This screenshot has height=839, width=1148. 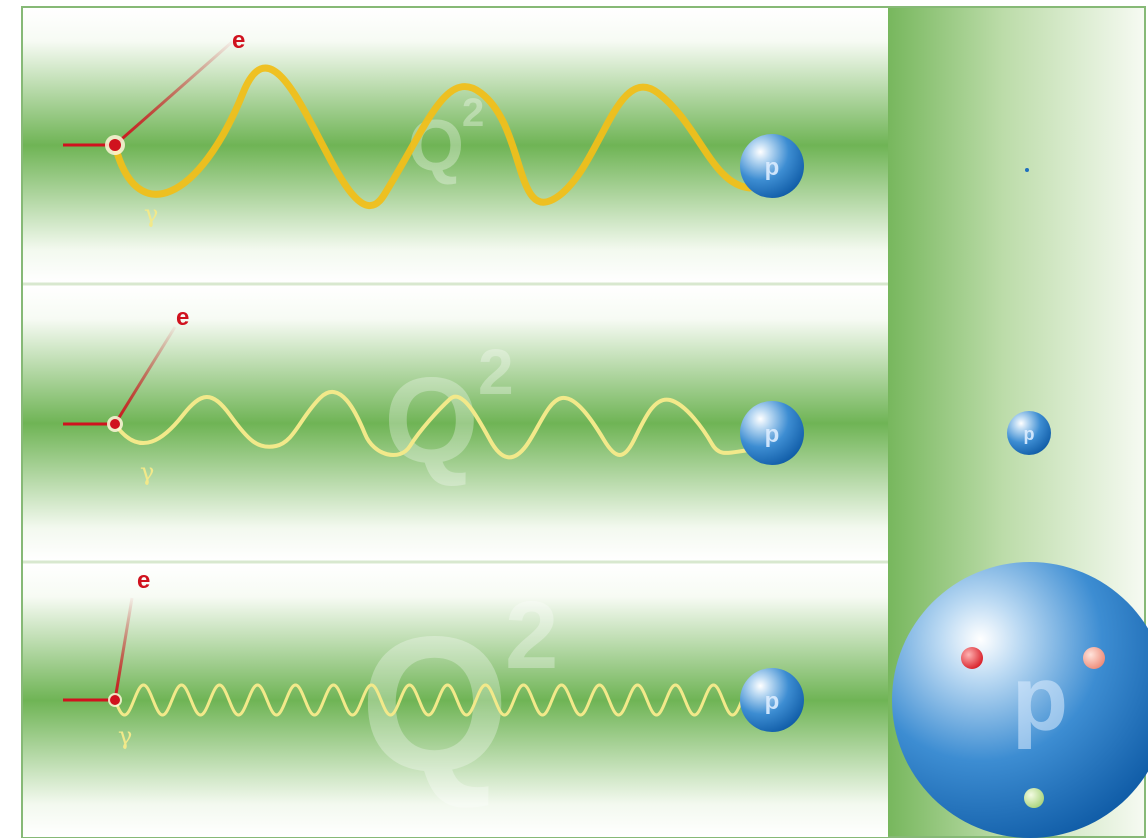 I want to click on quark-red, so click(x=972, y=658).